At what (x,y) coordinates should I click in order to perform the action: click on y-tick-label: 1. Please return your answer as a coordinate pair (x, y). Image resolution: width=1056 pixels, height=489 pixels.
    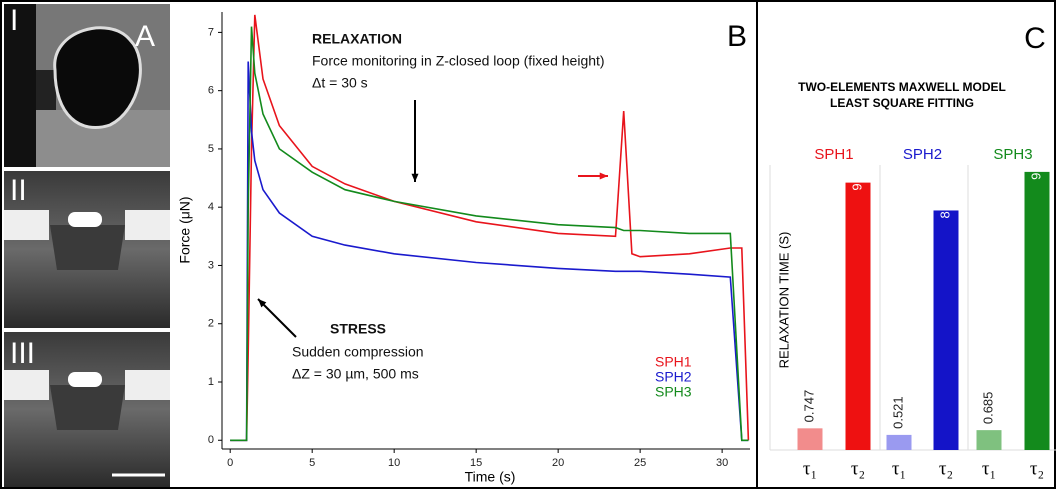
    Looking at the image, I should click on (211, 382).